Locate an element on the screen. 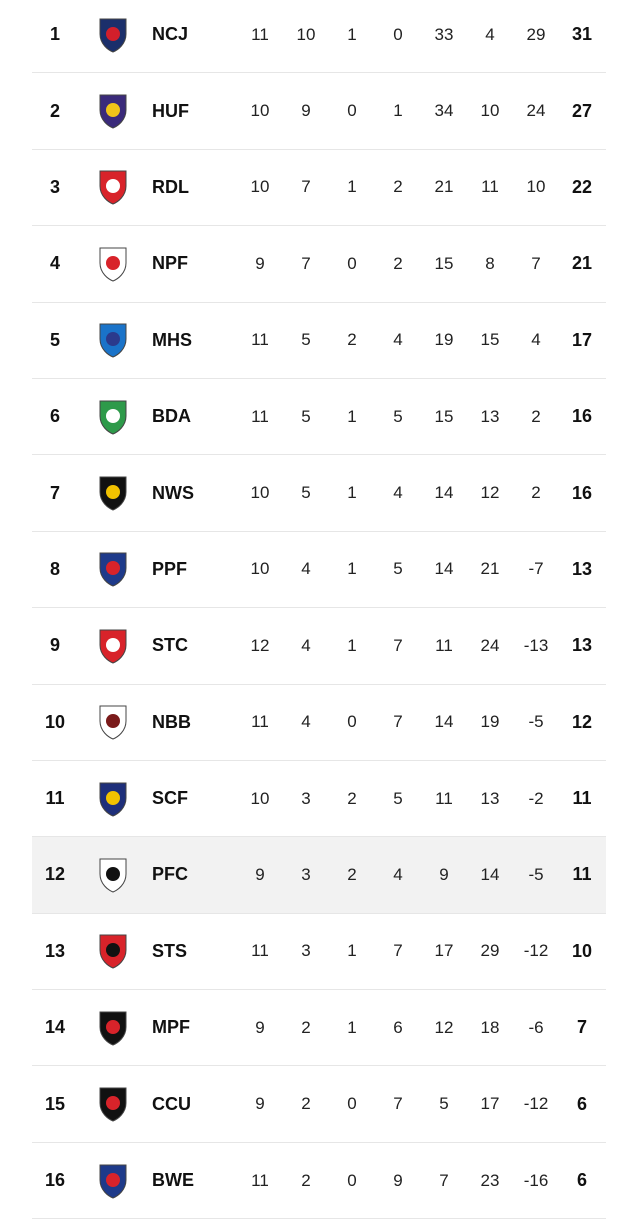  stat-w: 10 is located at coordinates (306, 34).